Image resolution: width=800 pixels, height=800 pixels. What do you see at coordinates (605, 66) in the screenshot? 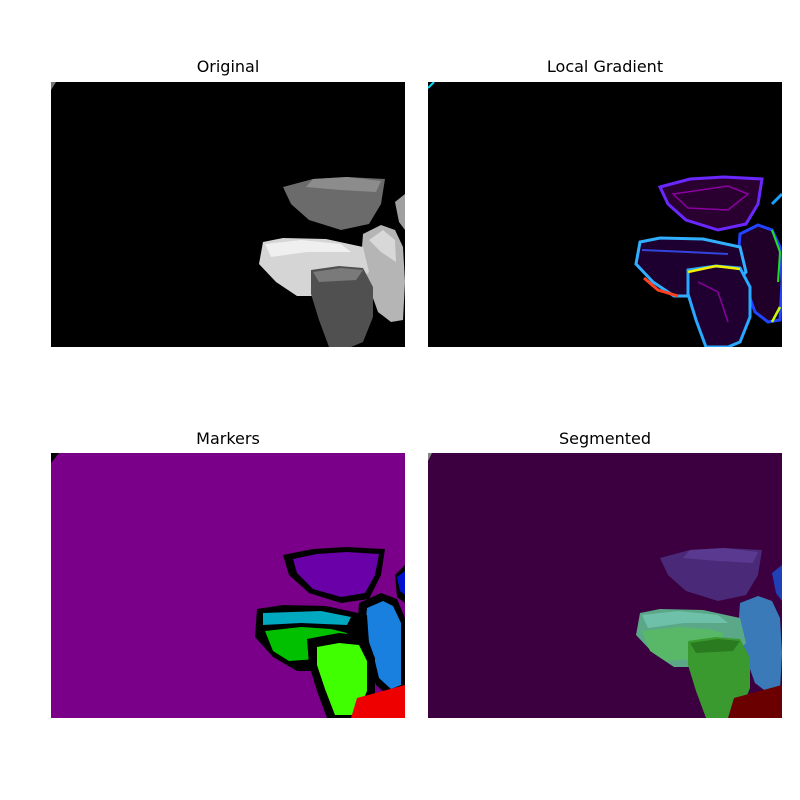
I see `panel-title-gradient: Local Gradient` at bounding box center [605, 66].